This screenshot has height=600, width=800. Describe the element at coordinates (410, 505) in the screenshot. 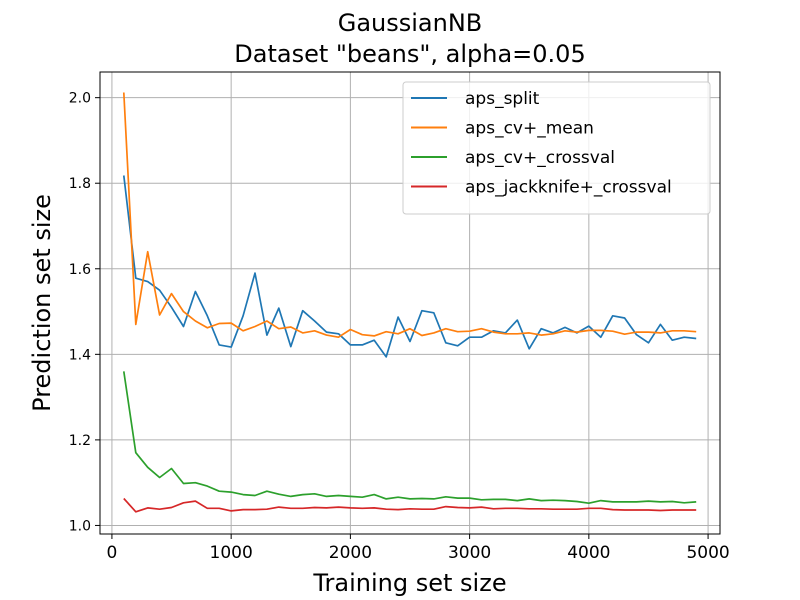

I see `series-line-aps_jackknife+_crossval` at that location.